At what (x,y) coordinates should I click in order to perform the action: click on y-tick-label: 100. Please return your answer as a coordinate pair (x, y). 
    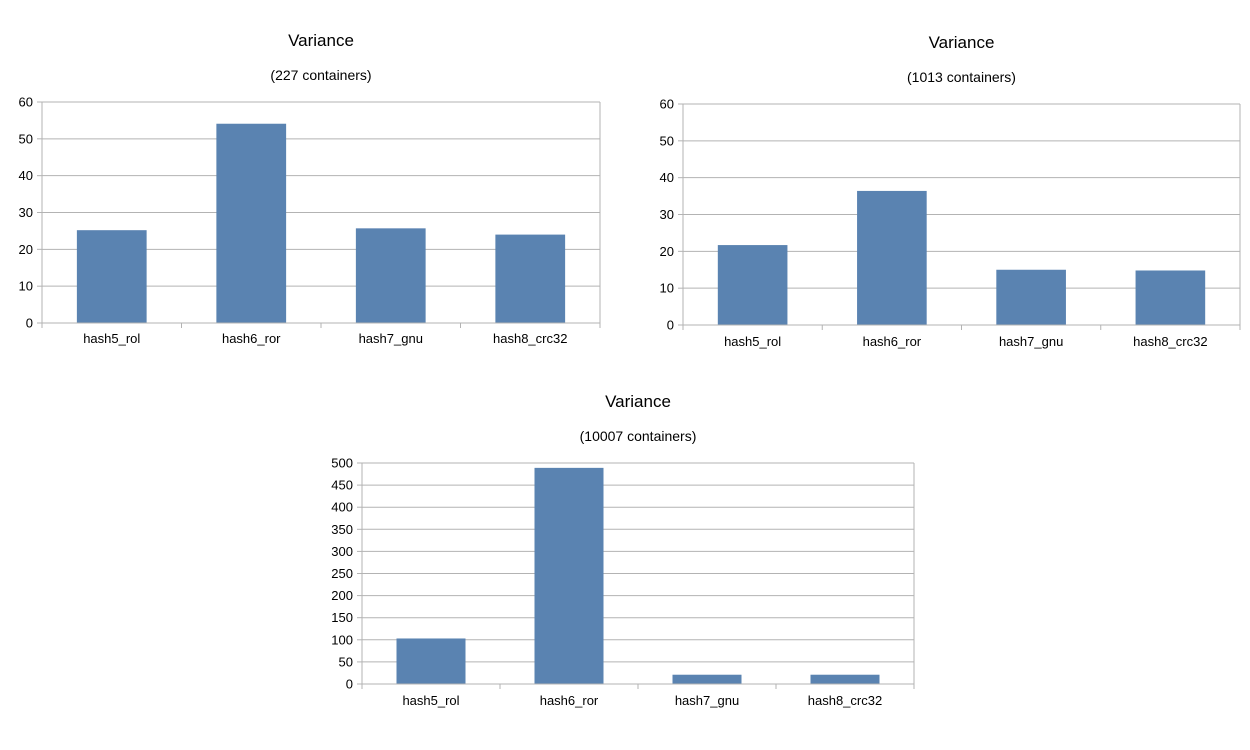
    Looking at the image, I should click on (342, 639).